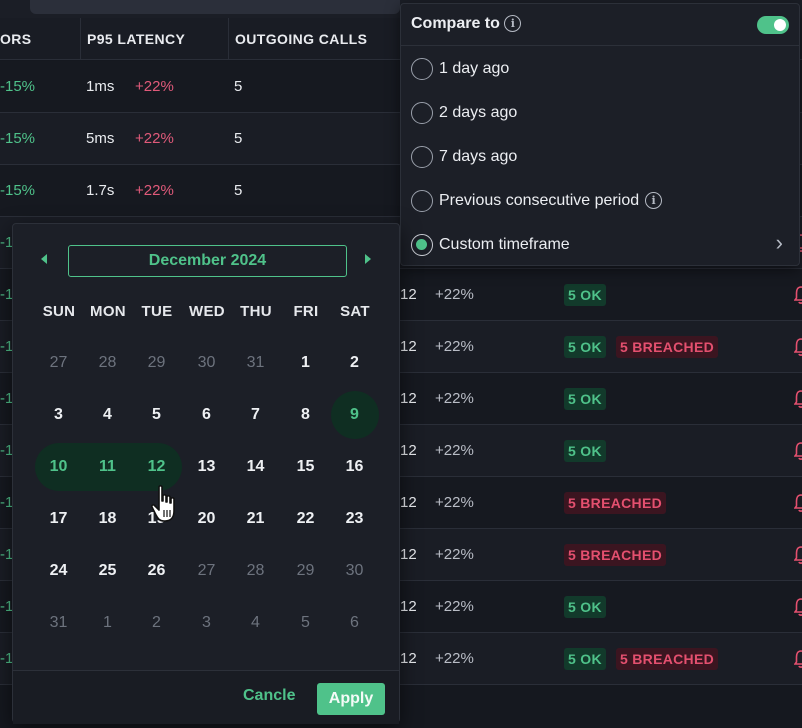 The height and width of the screenshot is (728, 802). What do you see at coordinates (354, 466) in the screenshot?
I see `calendar-day: 16` at bounding box center [354, 466].